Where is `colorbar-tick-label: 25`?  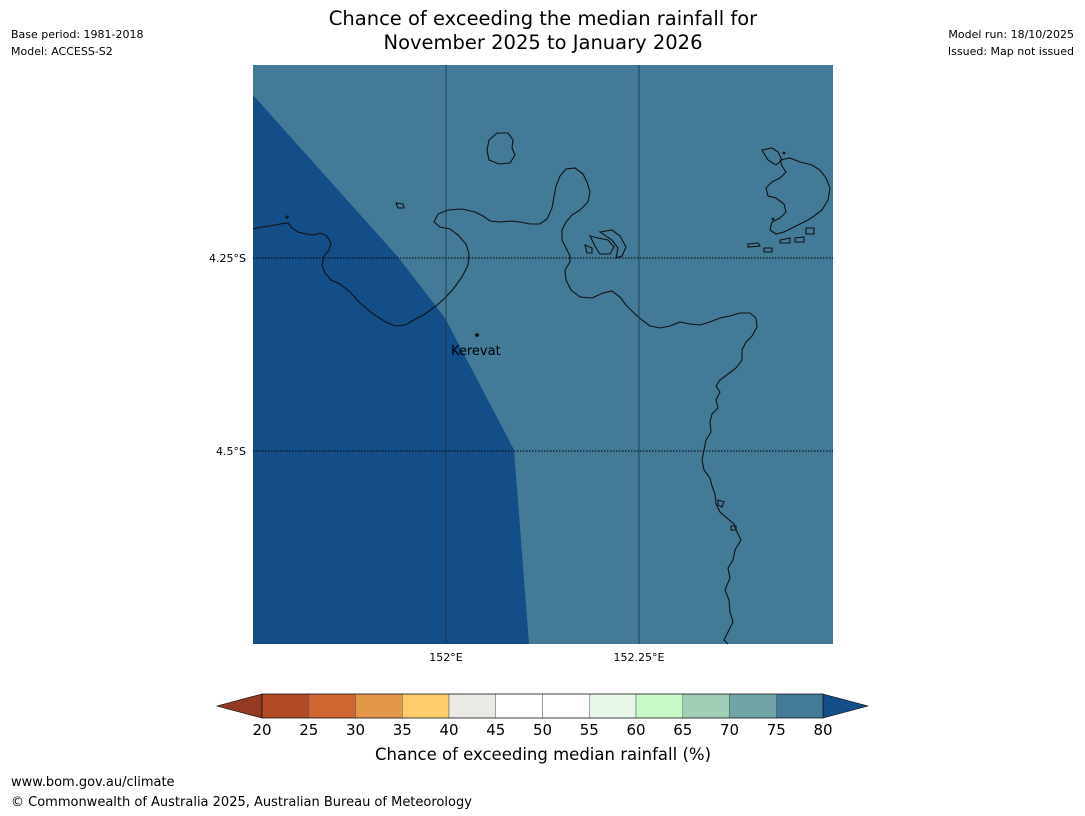
colorbar-tick-label: 25 is located at coordinates (308, 730).